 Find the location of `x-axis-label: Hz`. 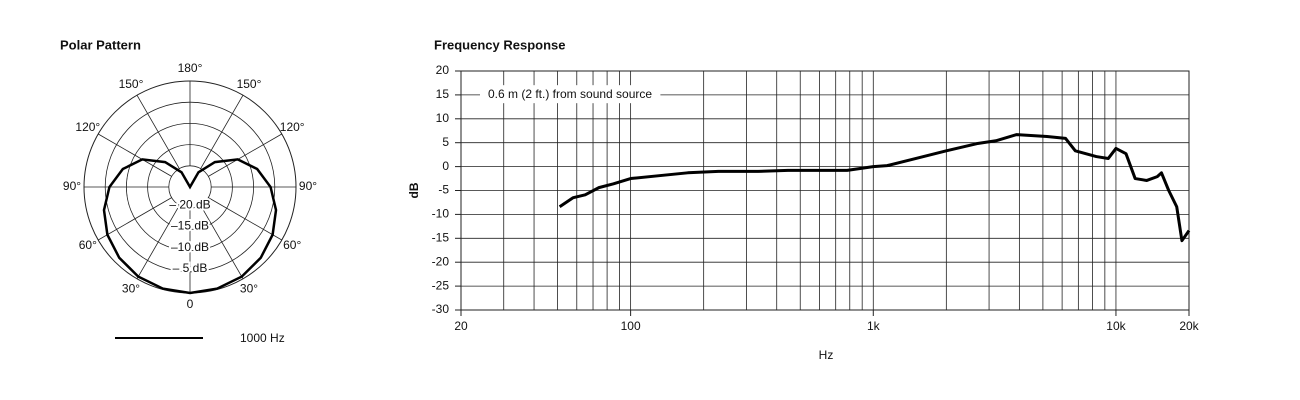

x-axis-label: Hz is located at coordinates (826, 355).